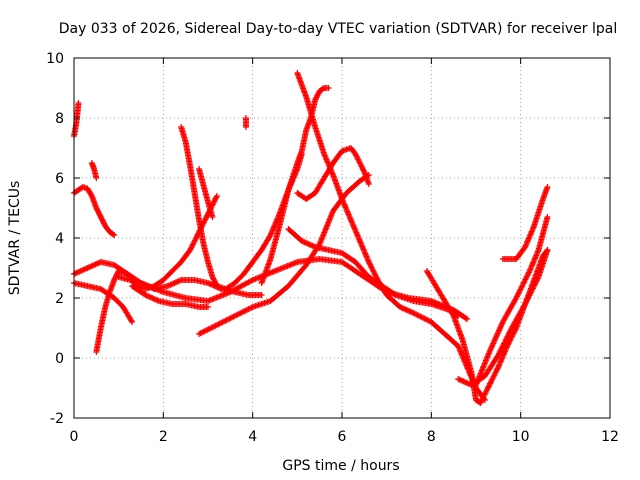 The image size is (640, 480). Describe the element at coordinates (163, 437) in the screenshot. I see `x-tick-label: 2` at that location.